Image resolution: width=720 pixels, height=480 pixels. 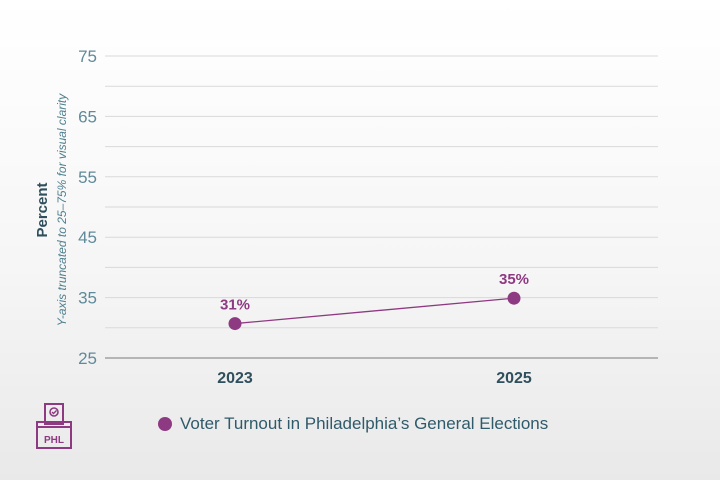 What do you see at coordinates (54, 440) in the screenshot?
I see `logo-text: PHL` at bounding box center [54, 440].